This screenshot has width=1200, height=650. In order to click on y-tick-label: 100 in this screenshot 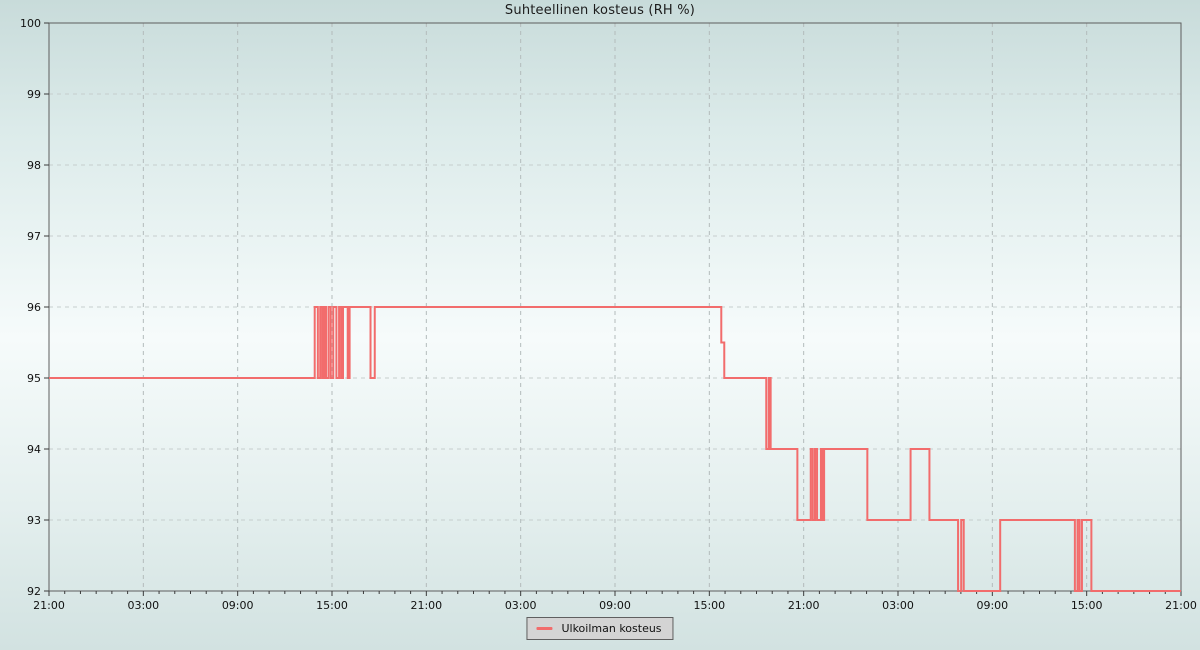, I will do `click(30, 23)`.